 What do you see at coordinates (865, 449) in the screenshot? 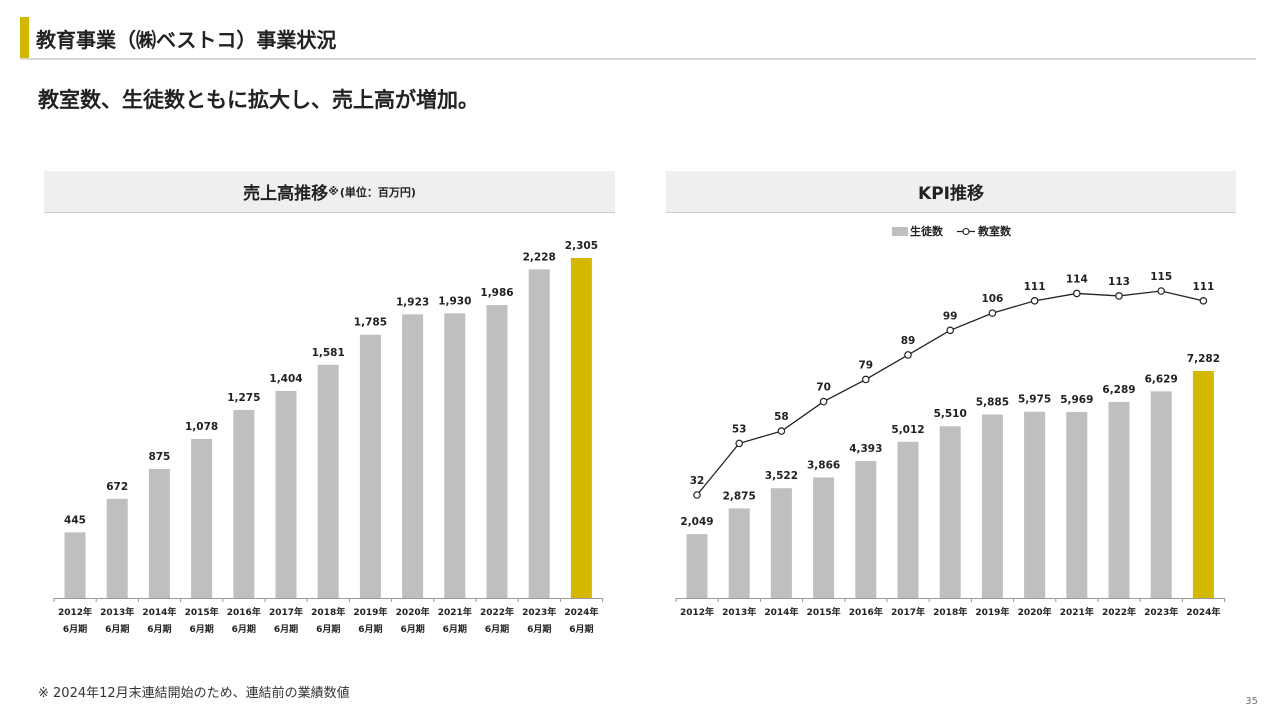
I see `students-value-label: 4,393` at bounding box center [865, 449].